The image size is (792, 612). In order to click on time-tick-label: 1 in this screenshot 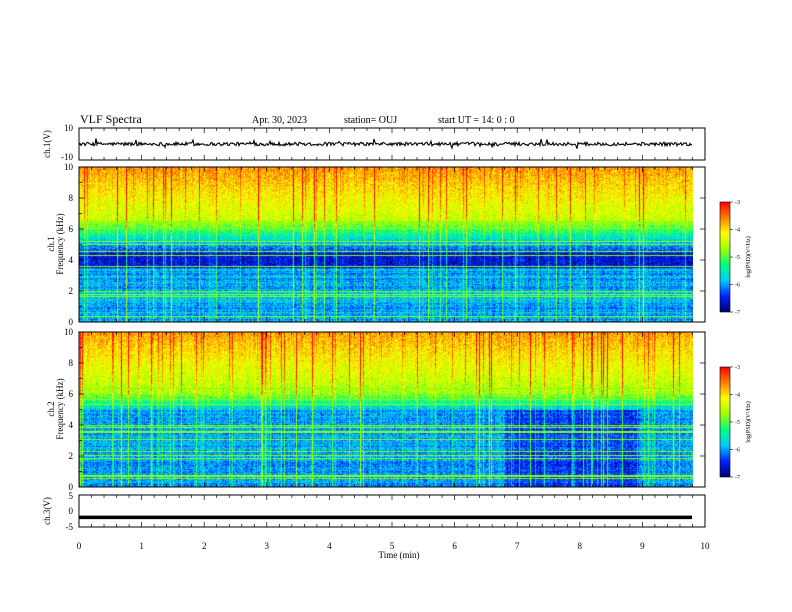, I will do `click(141, 546)`.